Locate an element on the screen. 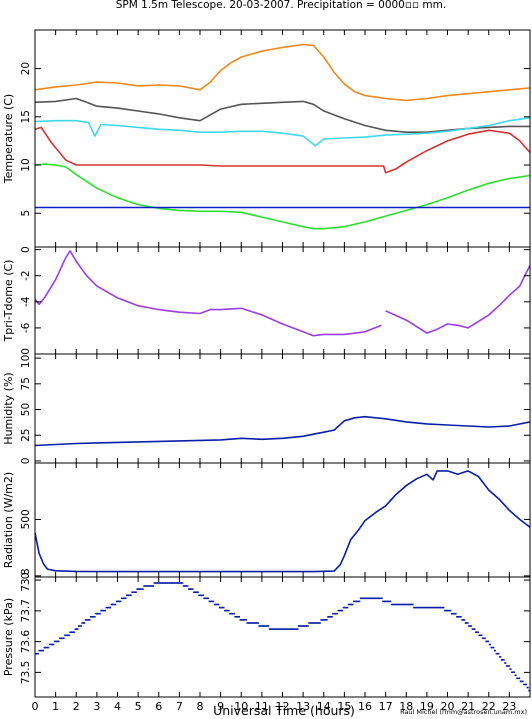 The image size is (532, 719). y-tick-label-1-0: 0 is located at coordinates (26, 249).